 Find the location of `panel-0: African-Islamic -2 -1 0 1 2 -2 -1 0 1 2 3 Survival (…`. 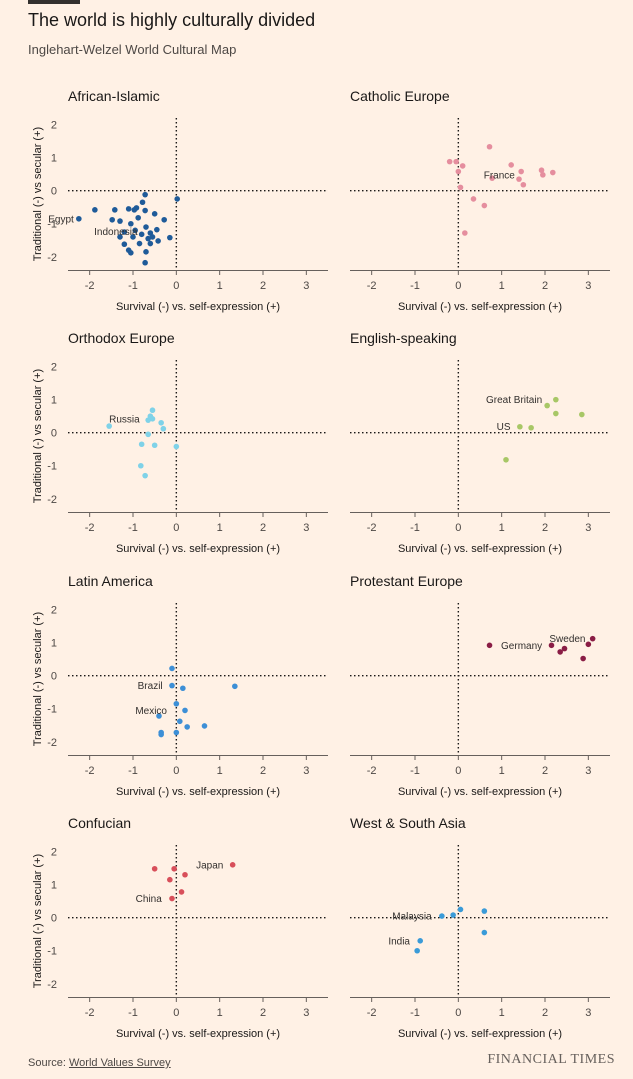

panel-0: African-Islamic -2 -1 0 1 2 -2 -1 0 1 2 3 Survival (… is located at coordinates (180, 200).